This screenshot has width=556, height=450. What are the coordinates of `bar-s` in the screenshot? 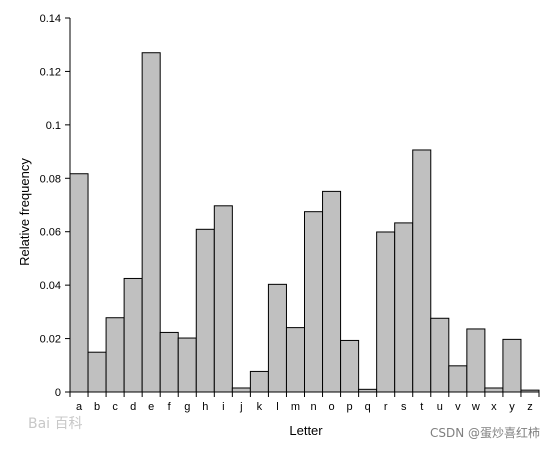 It's located at (404, 307).